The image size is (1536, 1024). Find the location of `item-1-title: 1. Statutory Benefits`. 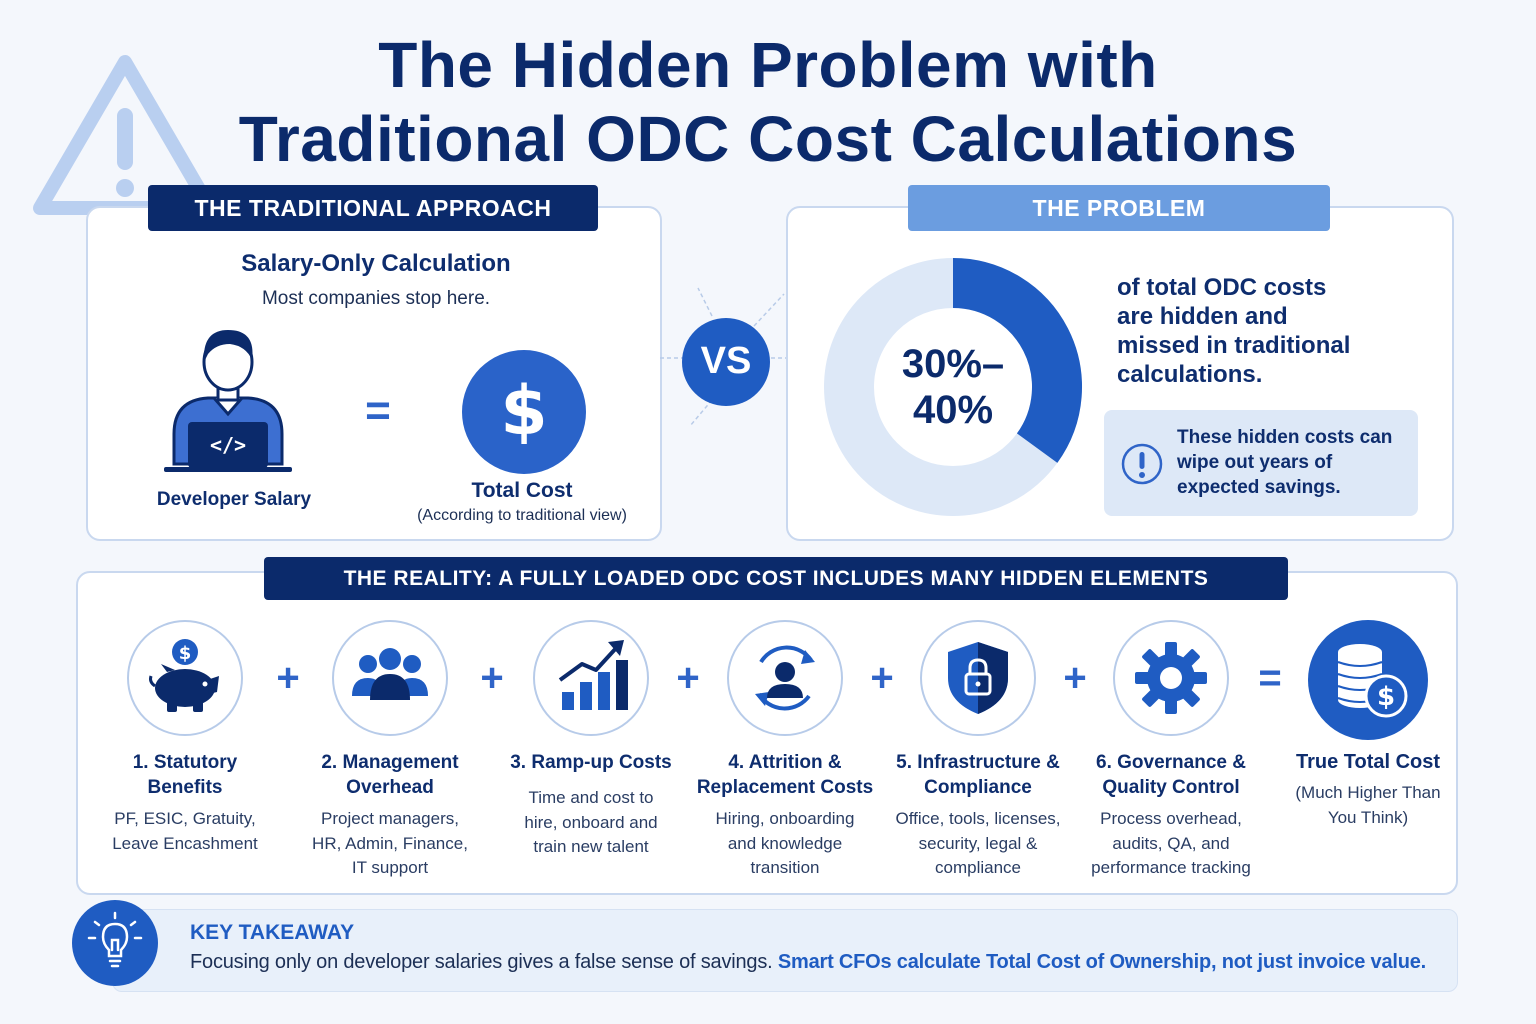

item-1-title: 1. Statutory Benefits is located at coordinates (185, 775).